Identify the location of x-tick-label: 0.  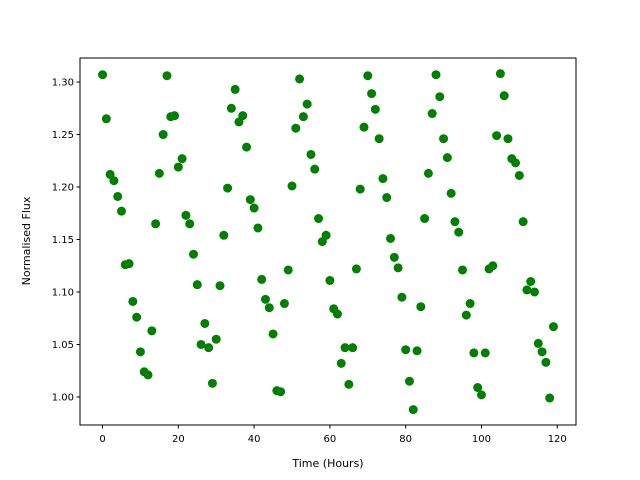
(102, 439).